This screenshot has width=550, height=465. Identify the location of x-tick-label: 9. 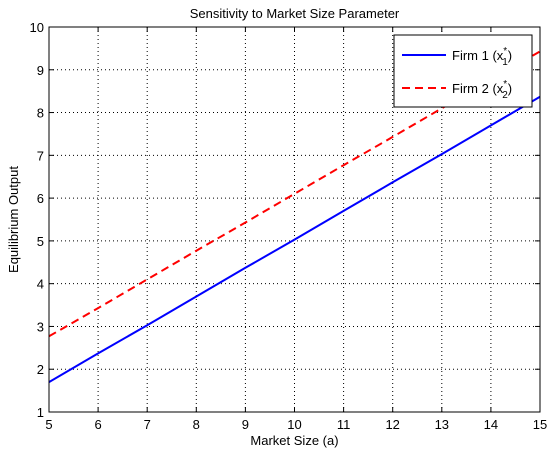
(245, 424).